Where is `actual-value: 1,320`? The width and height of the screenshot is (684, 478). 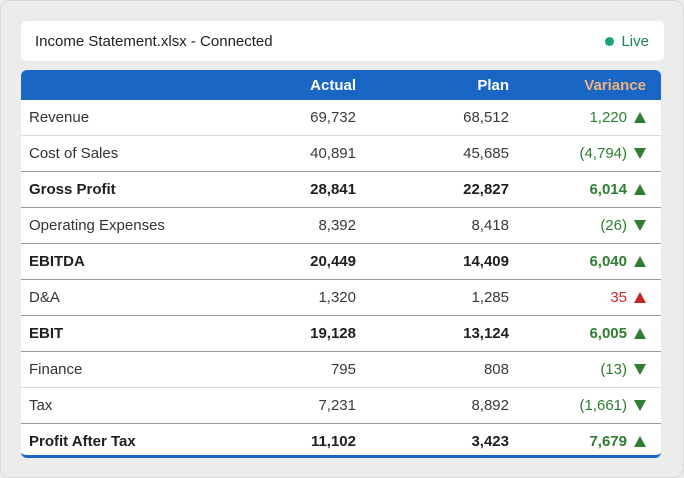 actual-value: 1,320 is located at coordinates (291, 297).